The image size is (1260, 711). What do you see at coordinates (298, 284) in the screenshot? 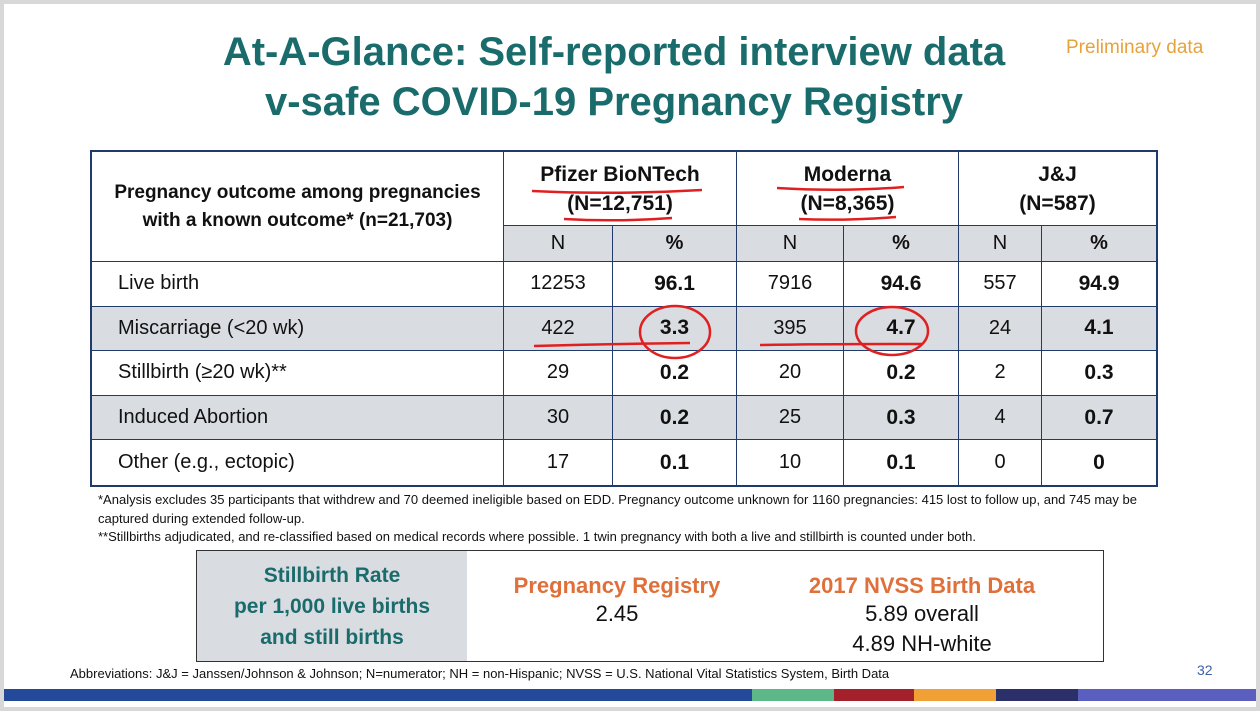
I see `row-label: Live birth` at bounding box center [298, 284].